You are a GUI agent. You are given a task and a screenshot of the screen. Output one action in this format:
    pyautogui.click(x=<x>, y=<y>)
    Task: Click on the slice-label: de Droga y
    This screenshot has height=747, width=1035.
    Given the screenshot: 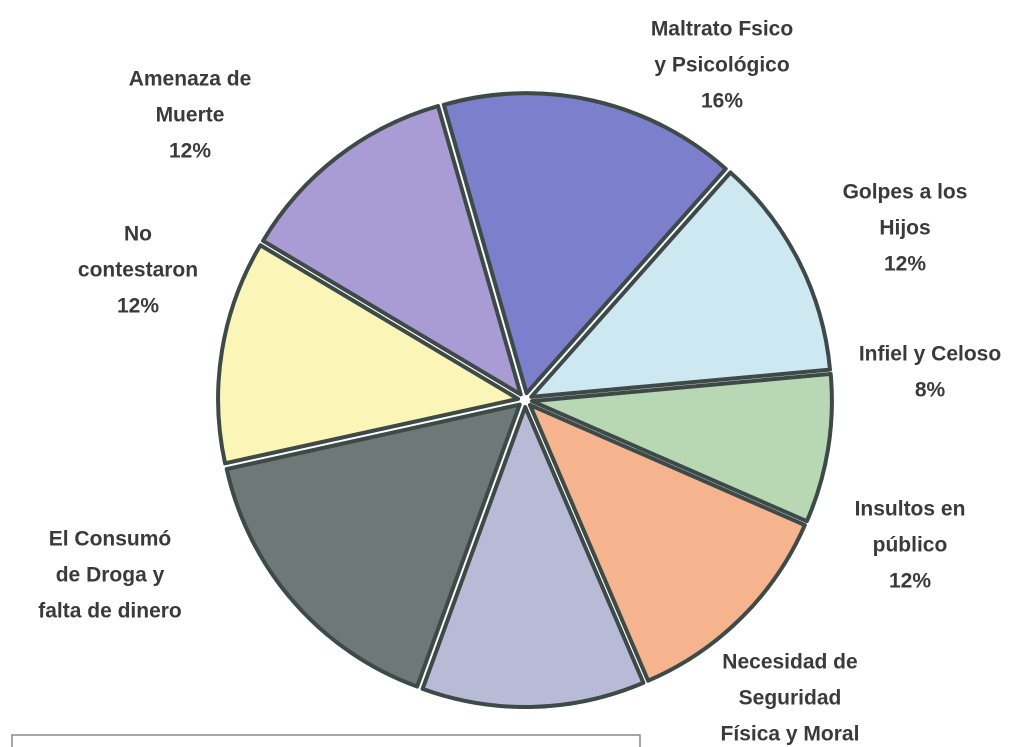 What is the action you would take?
    pyautogui.click(x=110, y=575)
    